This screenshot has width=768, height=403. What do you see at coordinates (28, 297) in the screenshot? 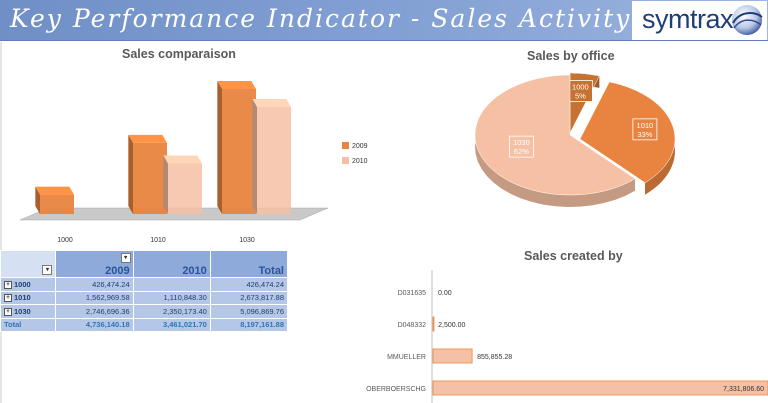
I see `pivot-row-label: +1010` at bounding box center [28, 297].